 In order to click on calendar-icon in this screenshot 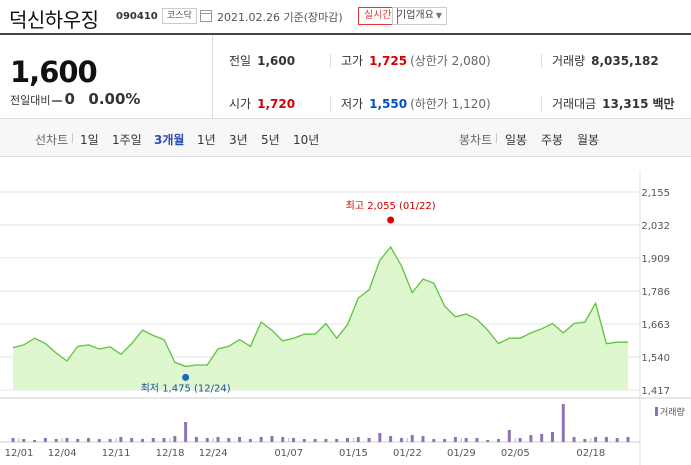, I will do `click(206, 16)`.